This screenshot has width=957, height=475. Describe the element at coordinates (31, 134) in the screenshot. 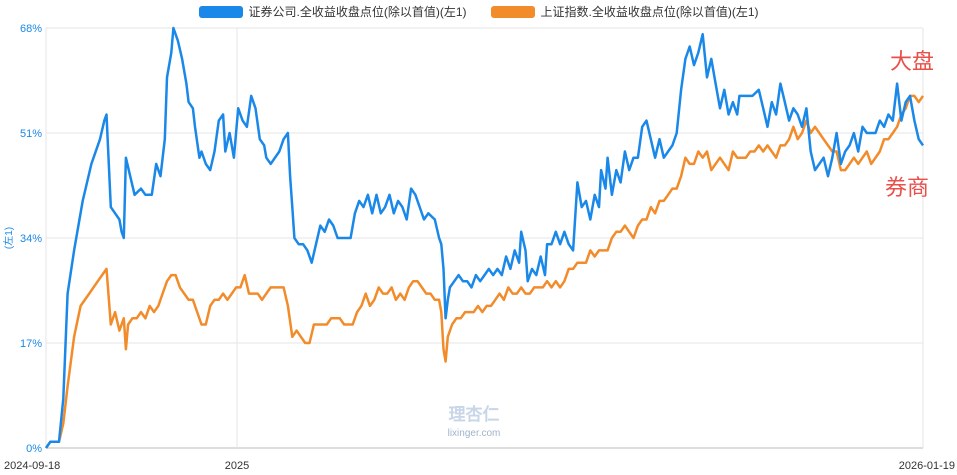

I see `y-tick-label: 51%` at that location.